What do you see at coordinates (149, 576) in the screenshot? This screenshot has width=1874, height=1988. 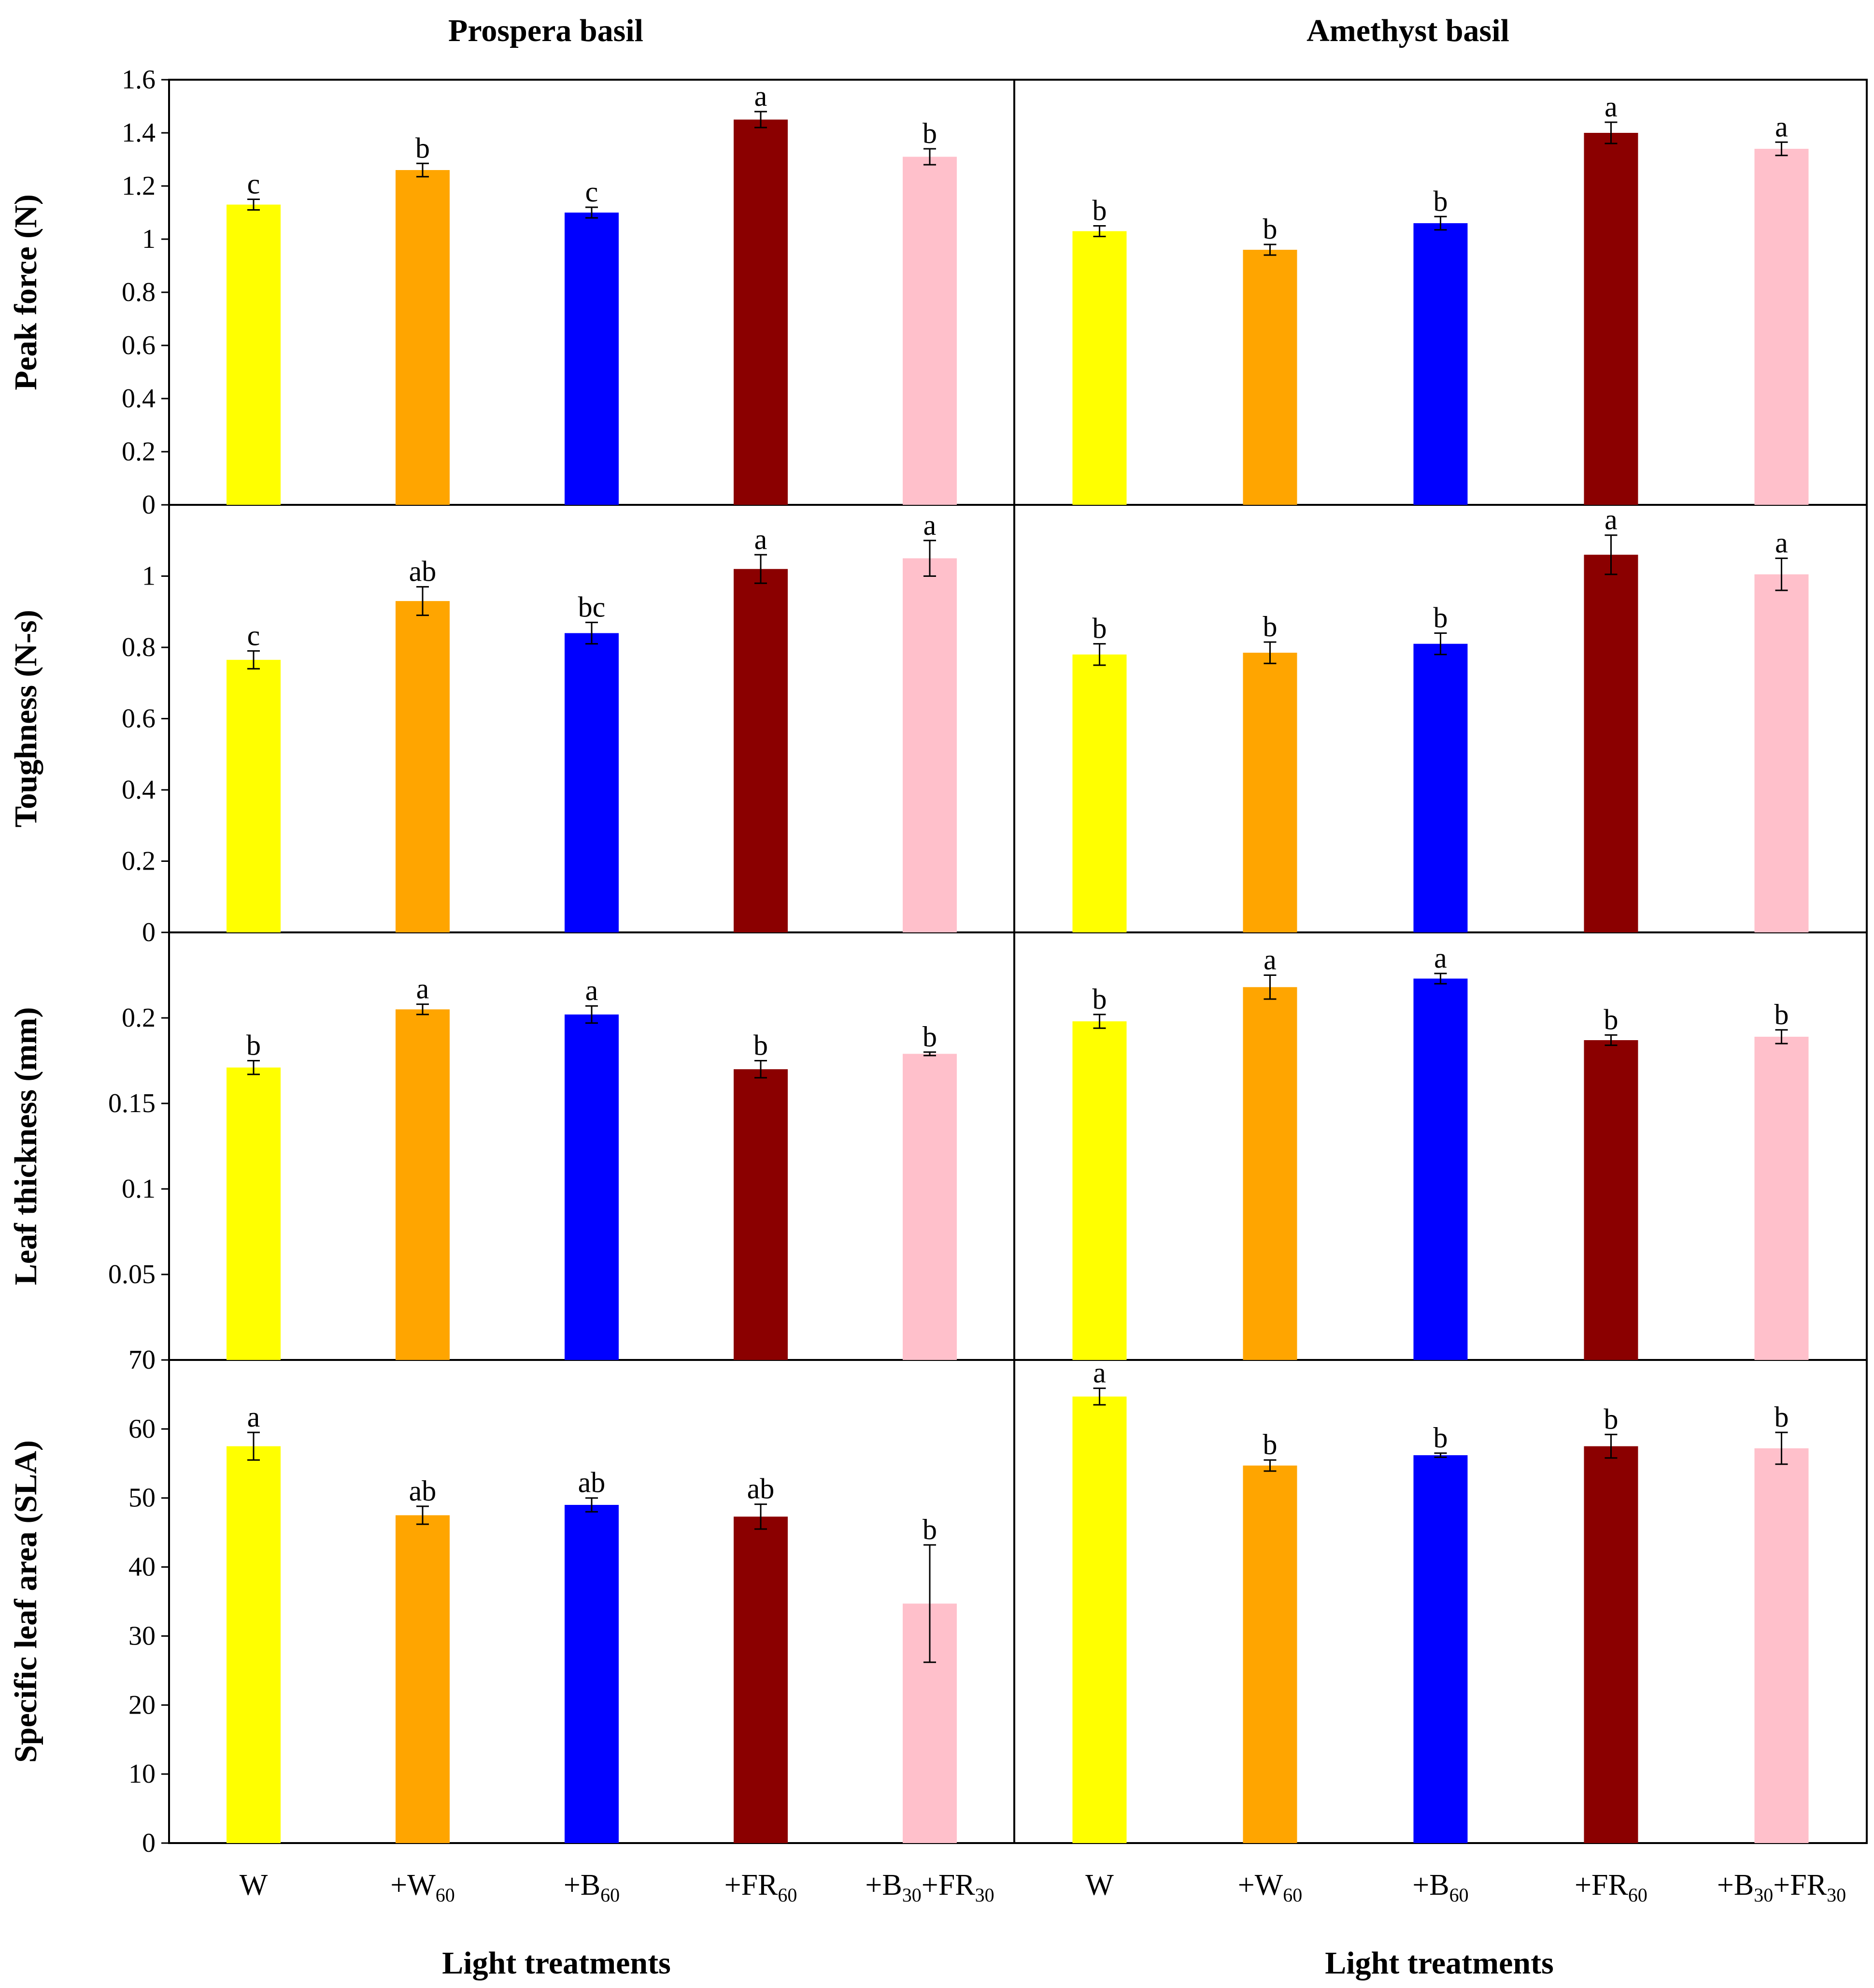 I see `y-tick-label: 1` at bounding box center [149, 576].